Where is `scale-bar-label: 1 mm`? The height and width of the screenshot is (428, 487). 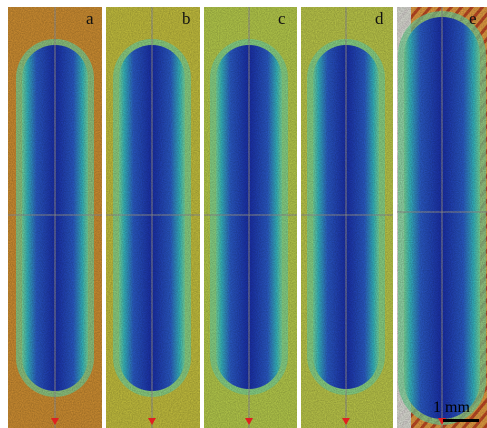 scale-bar-label: 1 mm is located at coordinates (451, 407).